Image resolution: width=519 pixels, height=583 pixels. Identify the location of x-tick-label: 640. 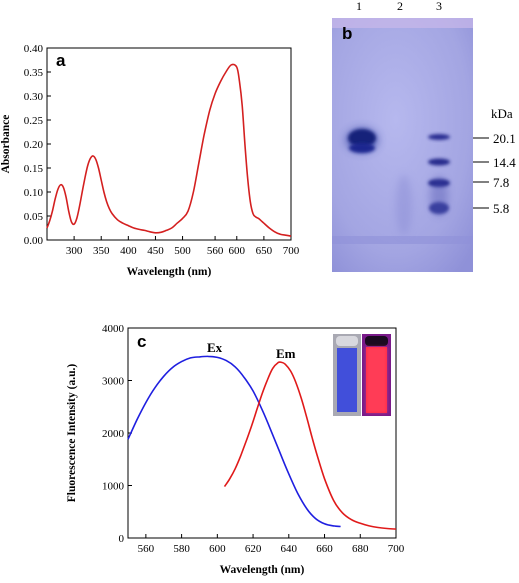
(289, 549).